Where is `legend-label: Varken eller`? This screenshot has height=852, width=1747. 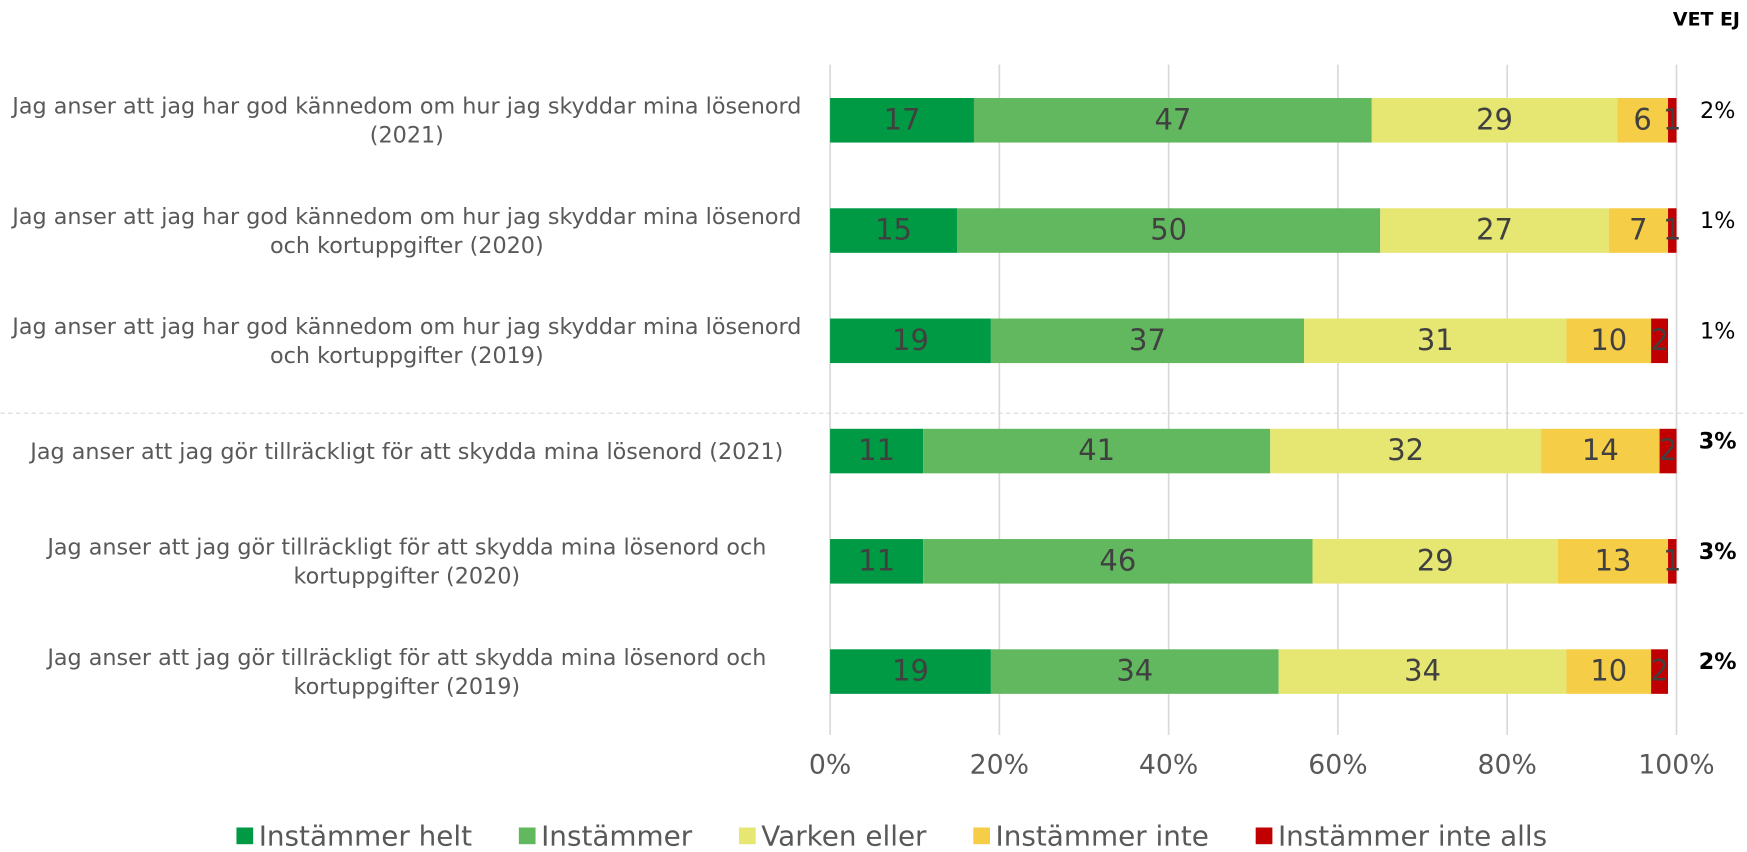
legend-label: Varken eller is located at coordinates (844, 836).